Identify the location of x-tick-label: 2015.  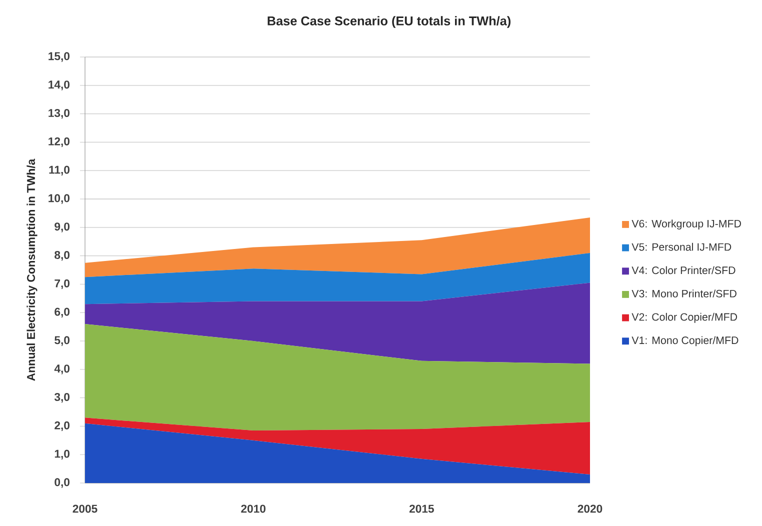
(421, 508).